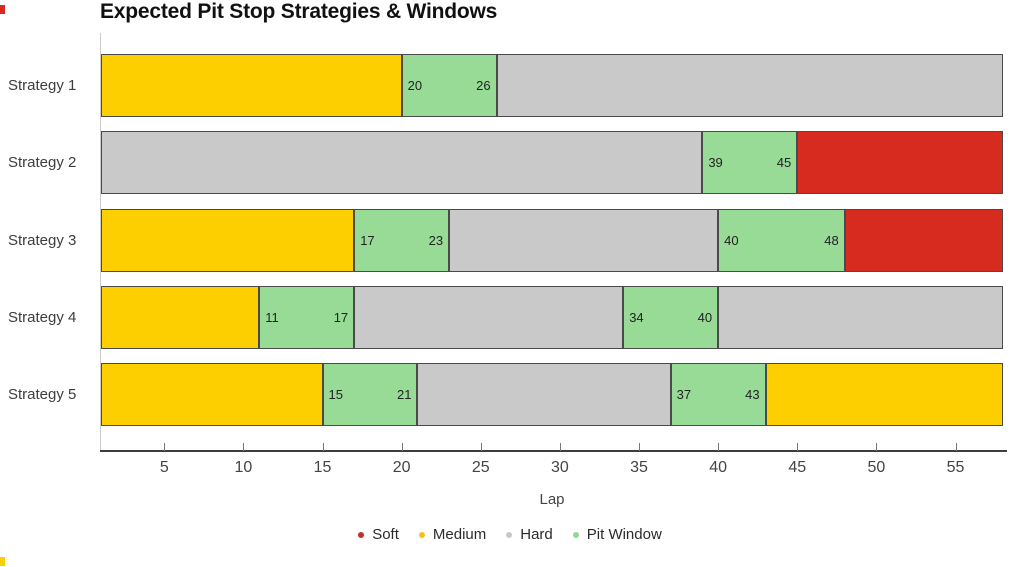  What do you see at coordinates (718, 467) in the screenshot?
I see `x-tick-label: 40` at bounding box center [718, 467].